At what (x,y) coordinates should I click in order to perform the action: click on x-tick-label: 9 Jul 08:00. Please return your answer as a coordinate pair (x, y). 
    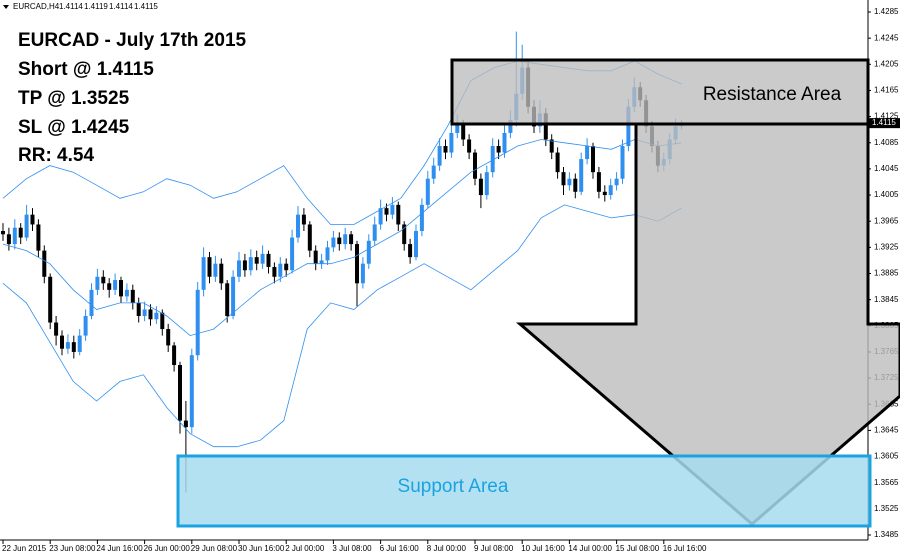
    Looking at the image, I should click on (494, 548).